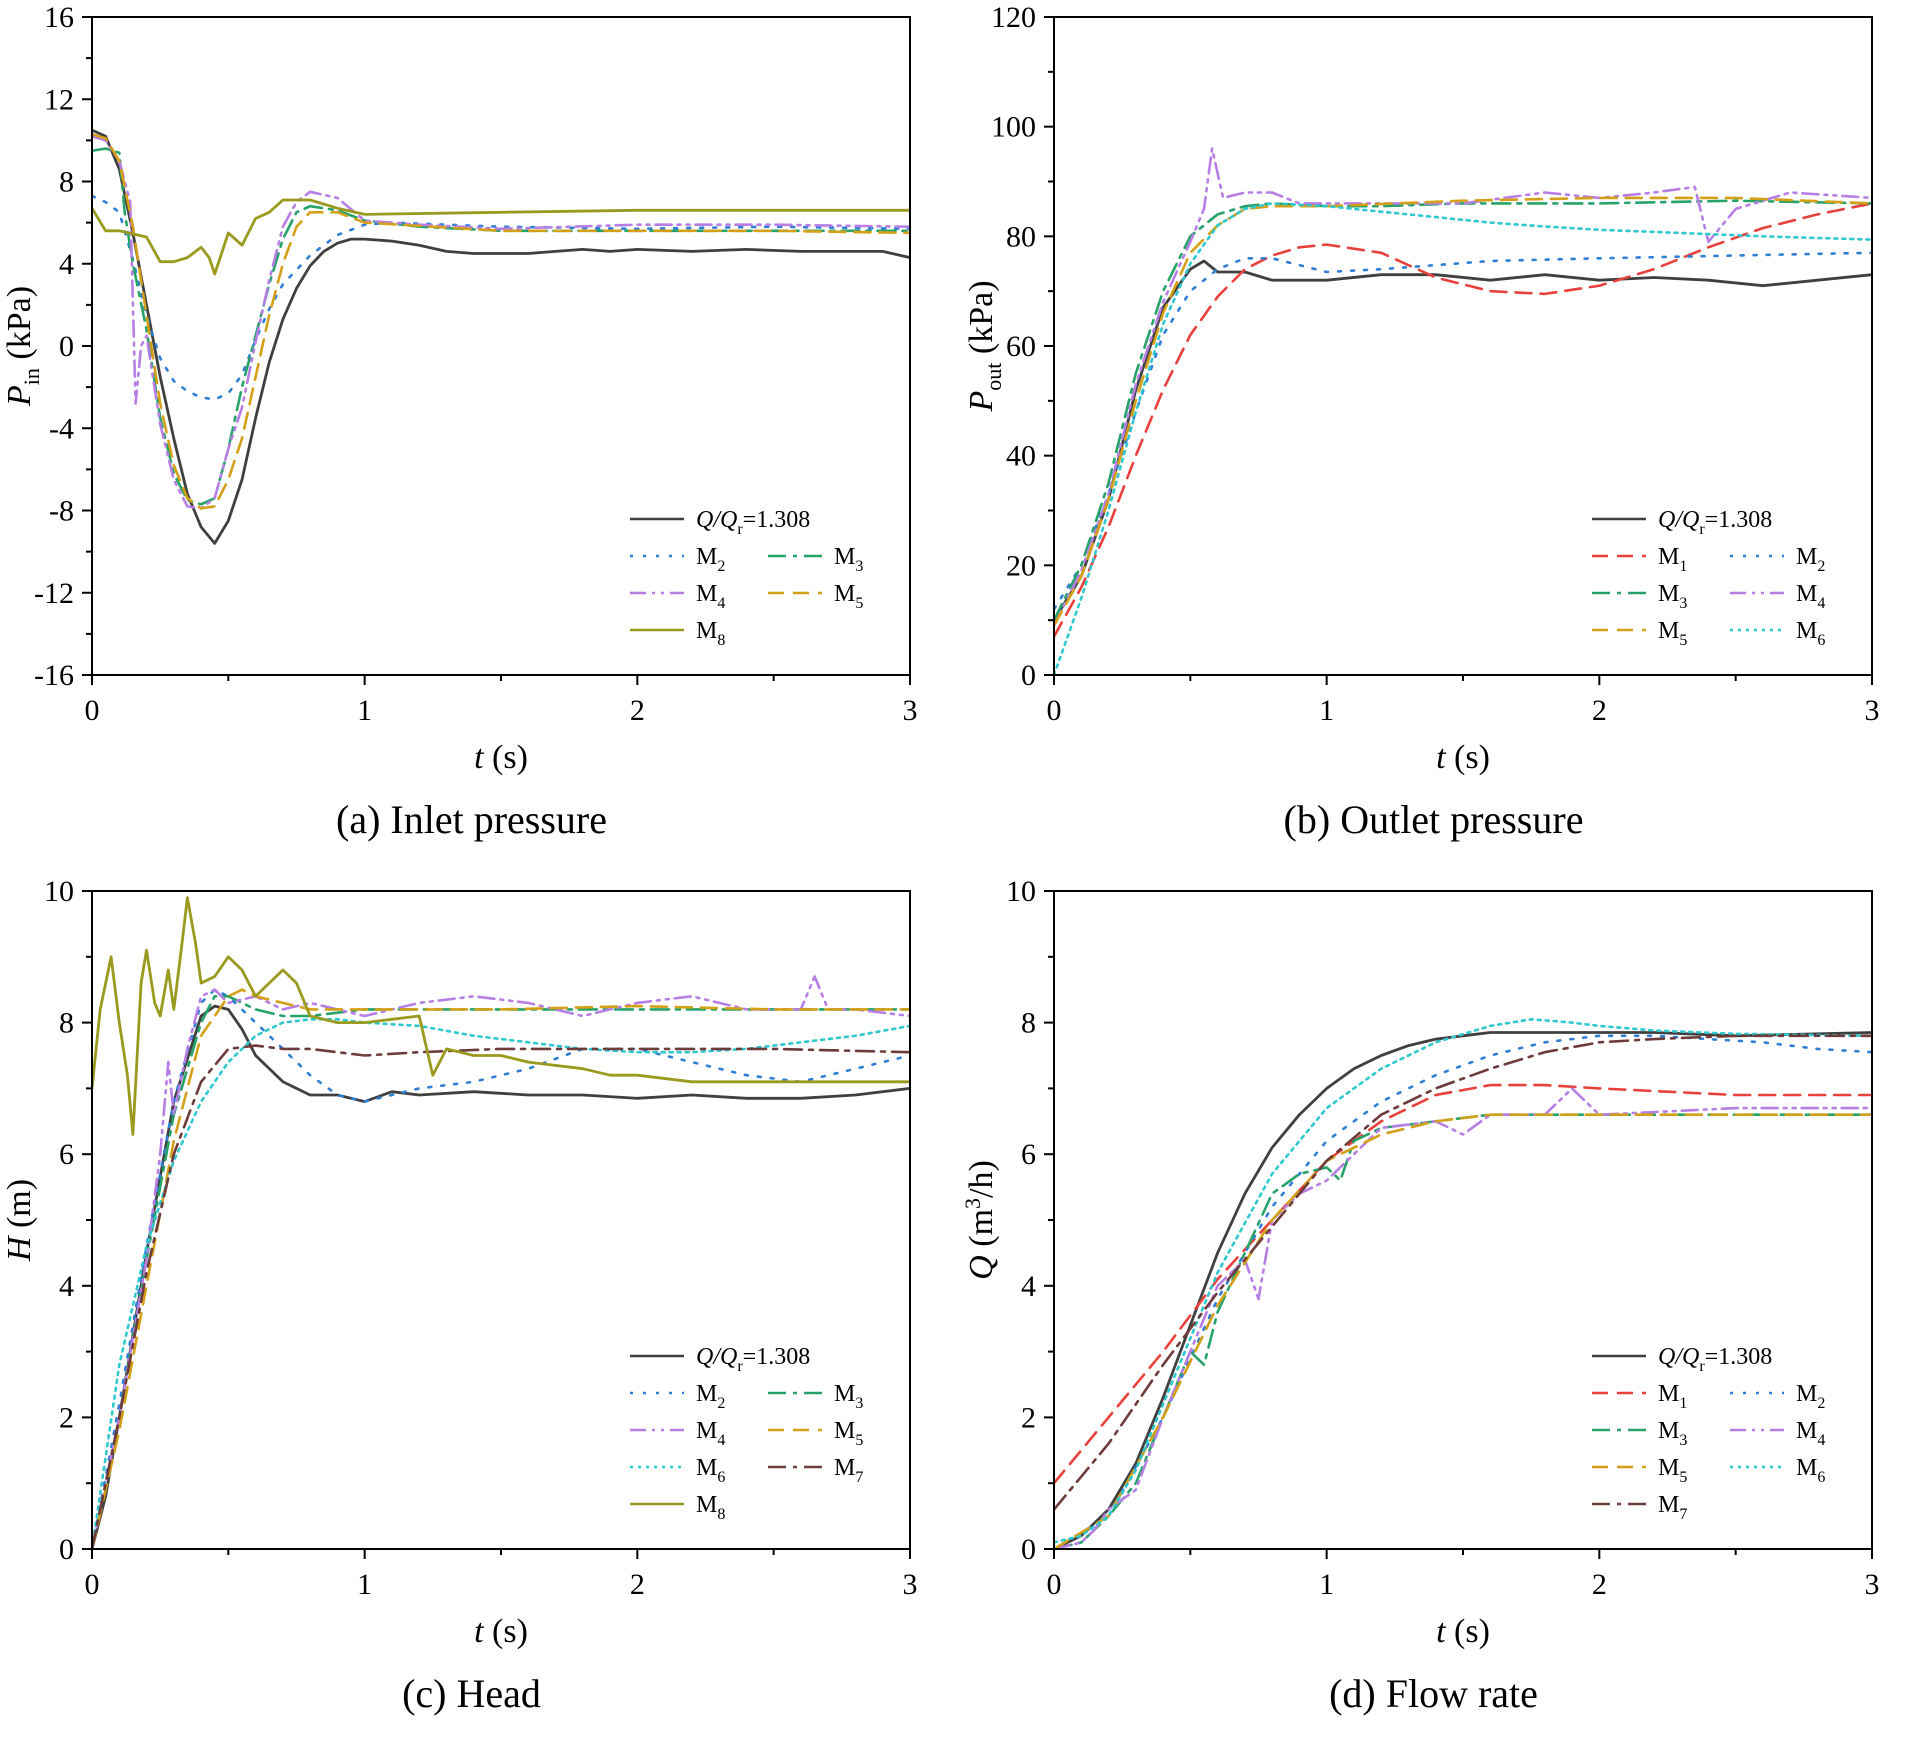 The height and width of the screenshot is (1749, 1905). What do you see at coordinates (61, 511) in the screenshot?
I see `y-tick-label: -8` at bounding box center [61, 511].